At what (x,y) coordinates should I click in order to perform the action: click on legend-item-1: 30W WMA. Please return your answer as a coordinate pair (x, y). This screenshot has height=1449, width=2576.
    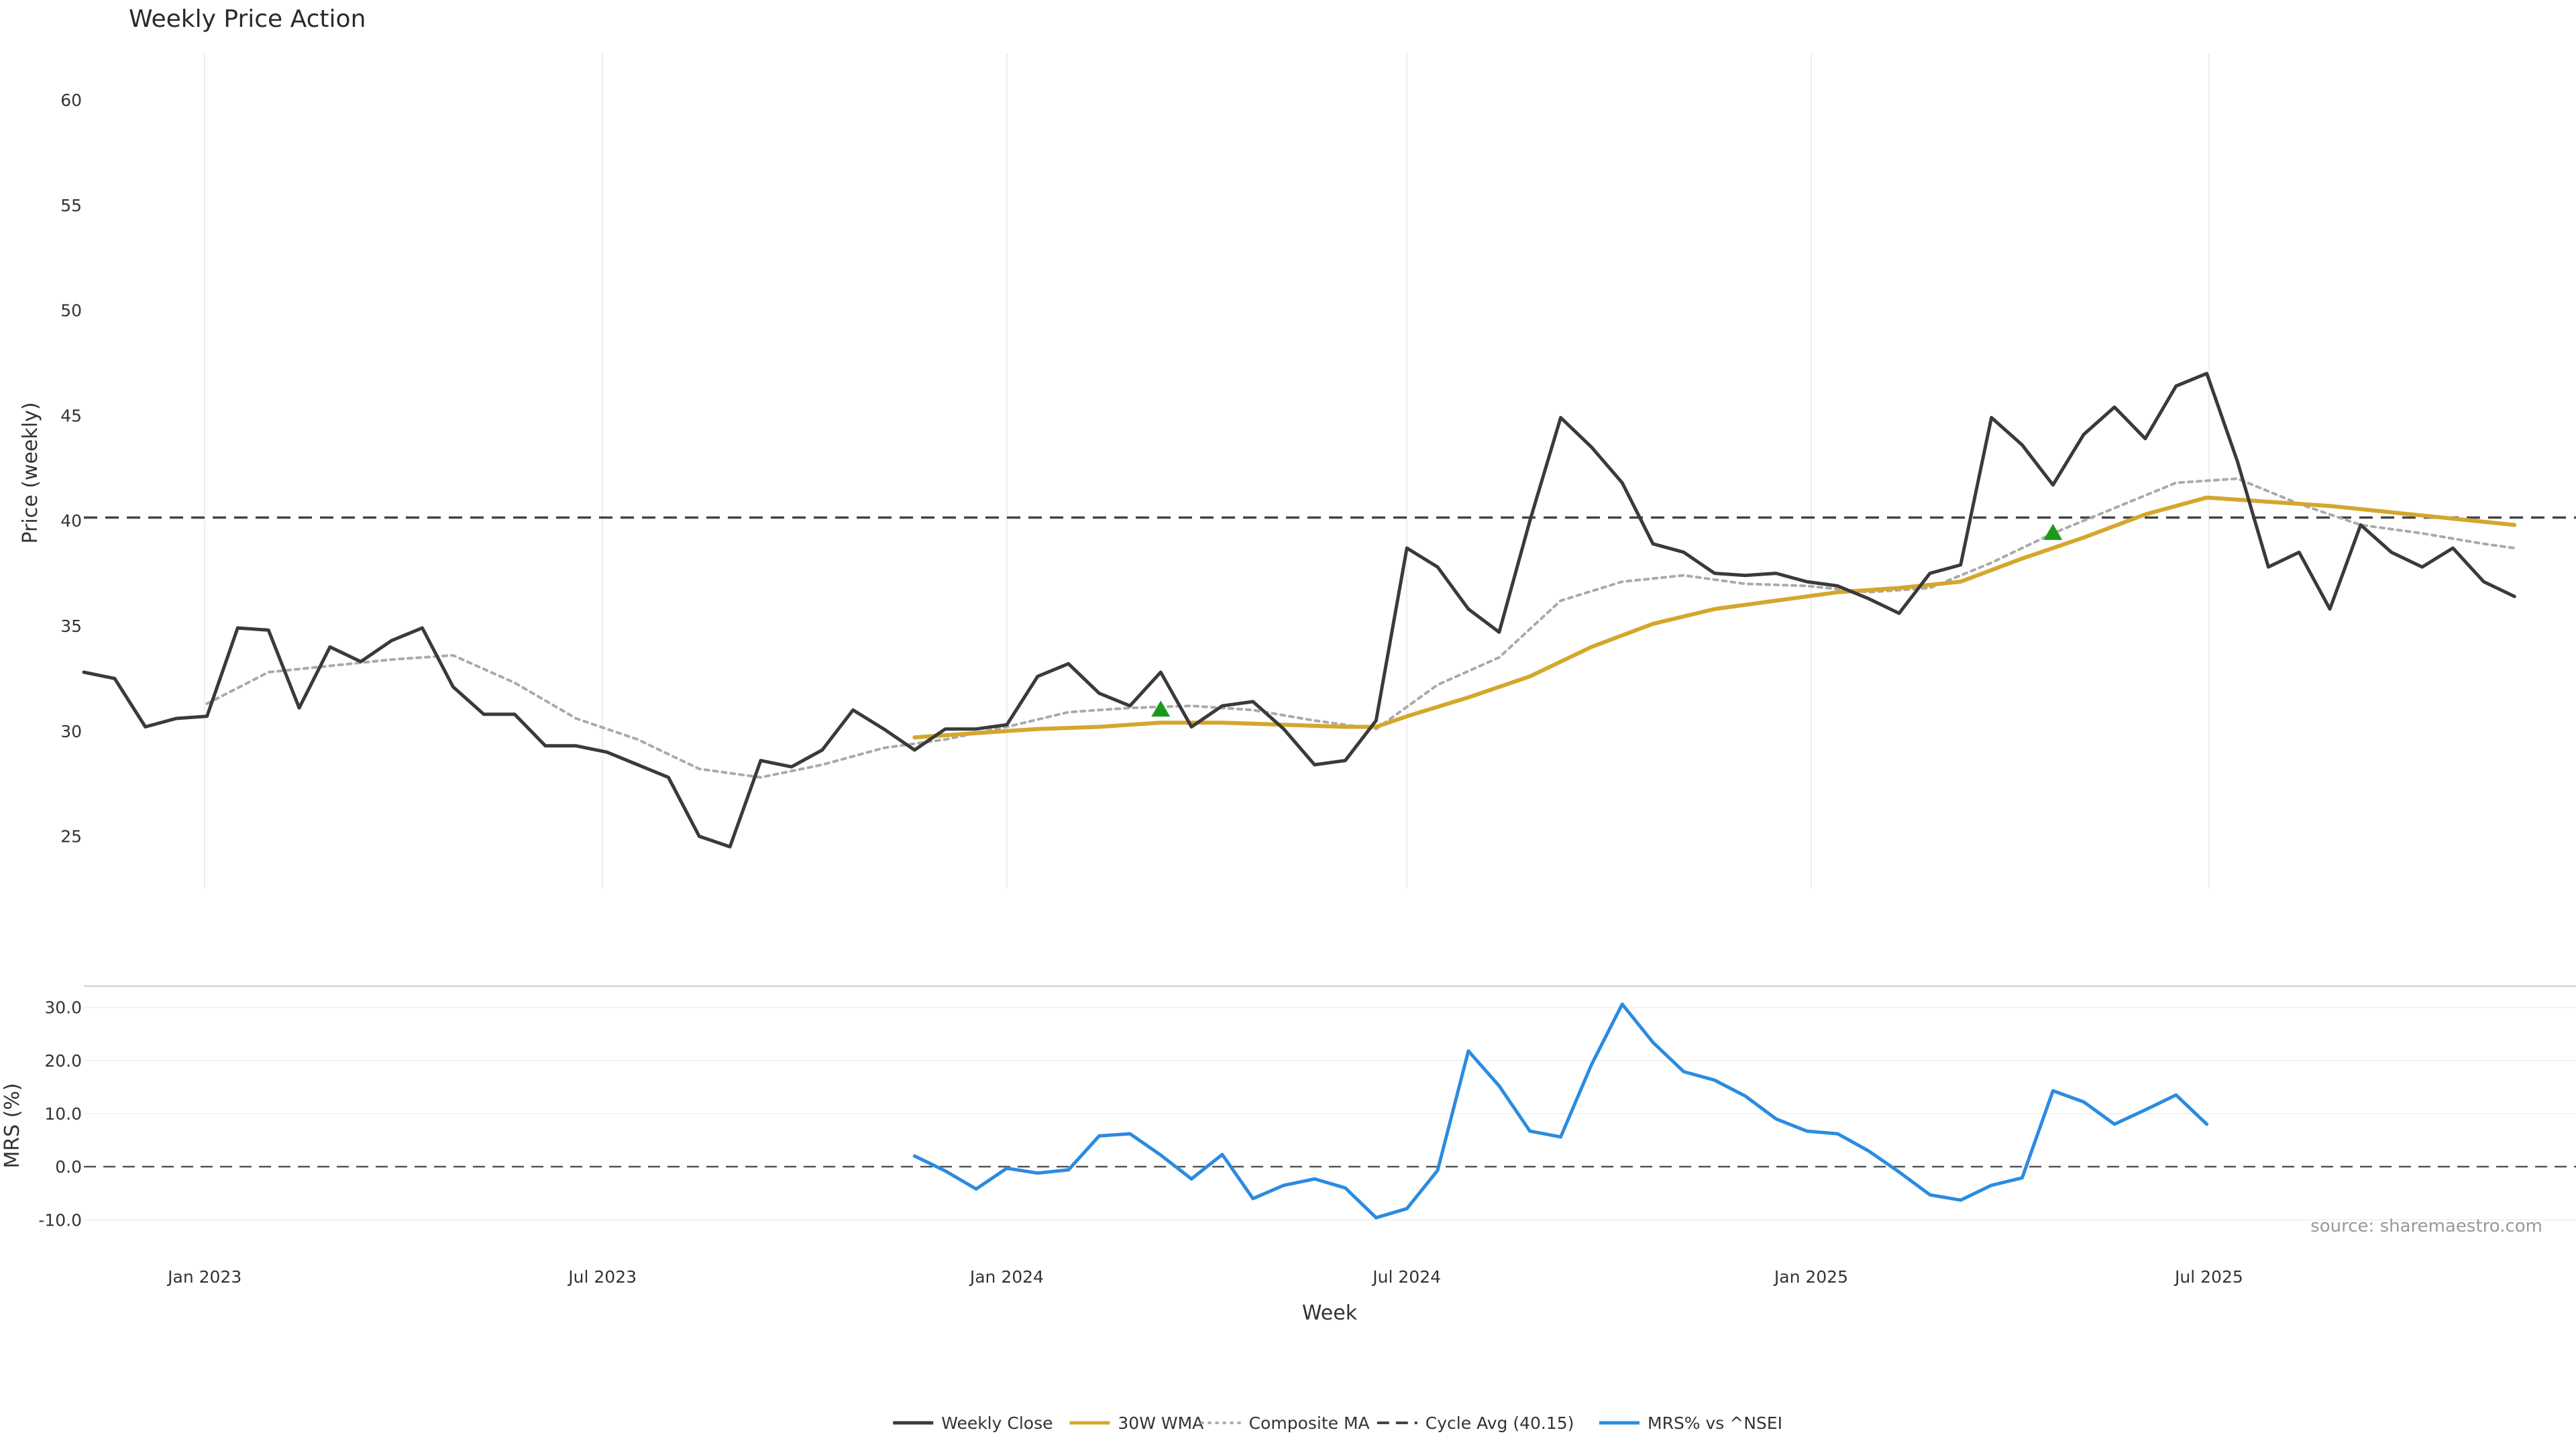
    Looking at the image, I should click on (1136, 1423).